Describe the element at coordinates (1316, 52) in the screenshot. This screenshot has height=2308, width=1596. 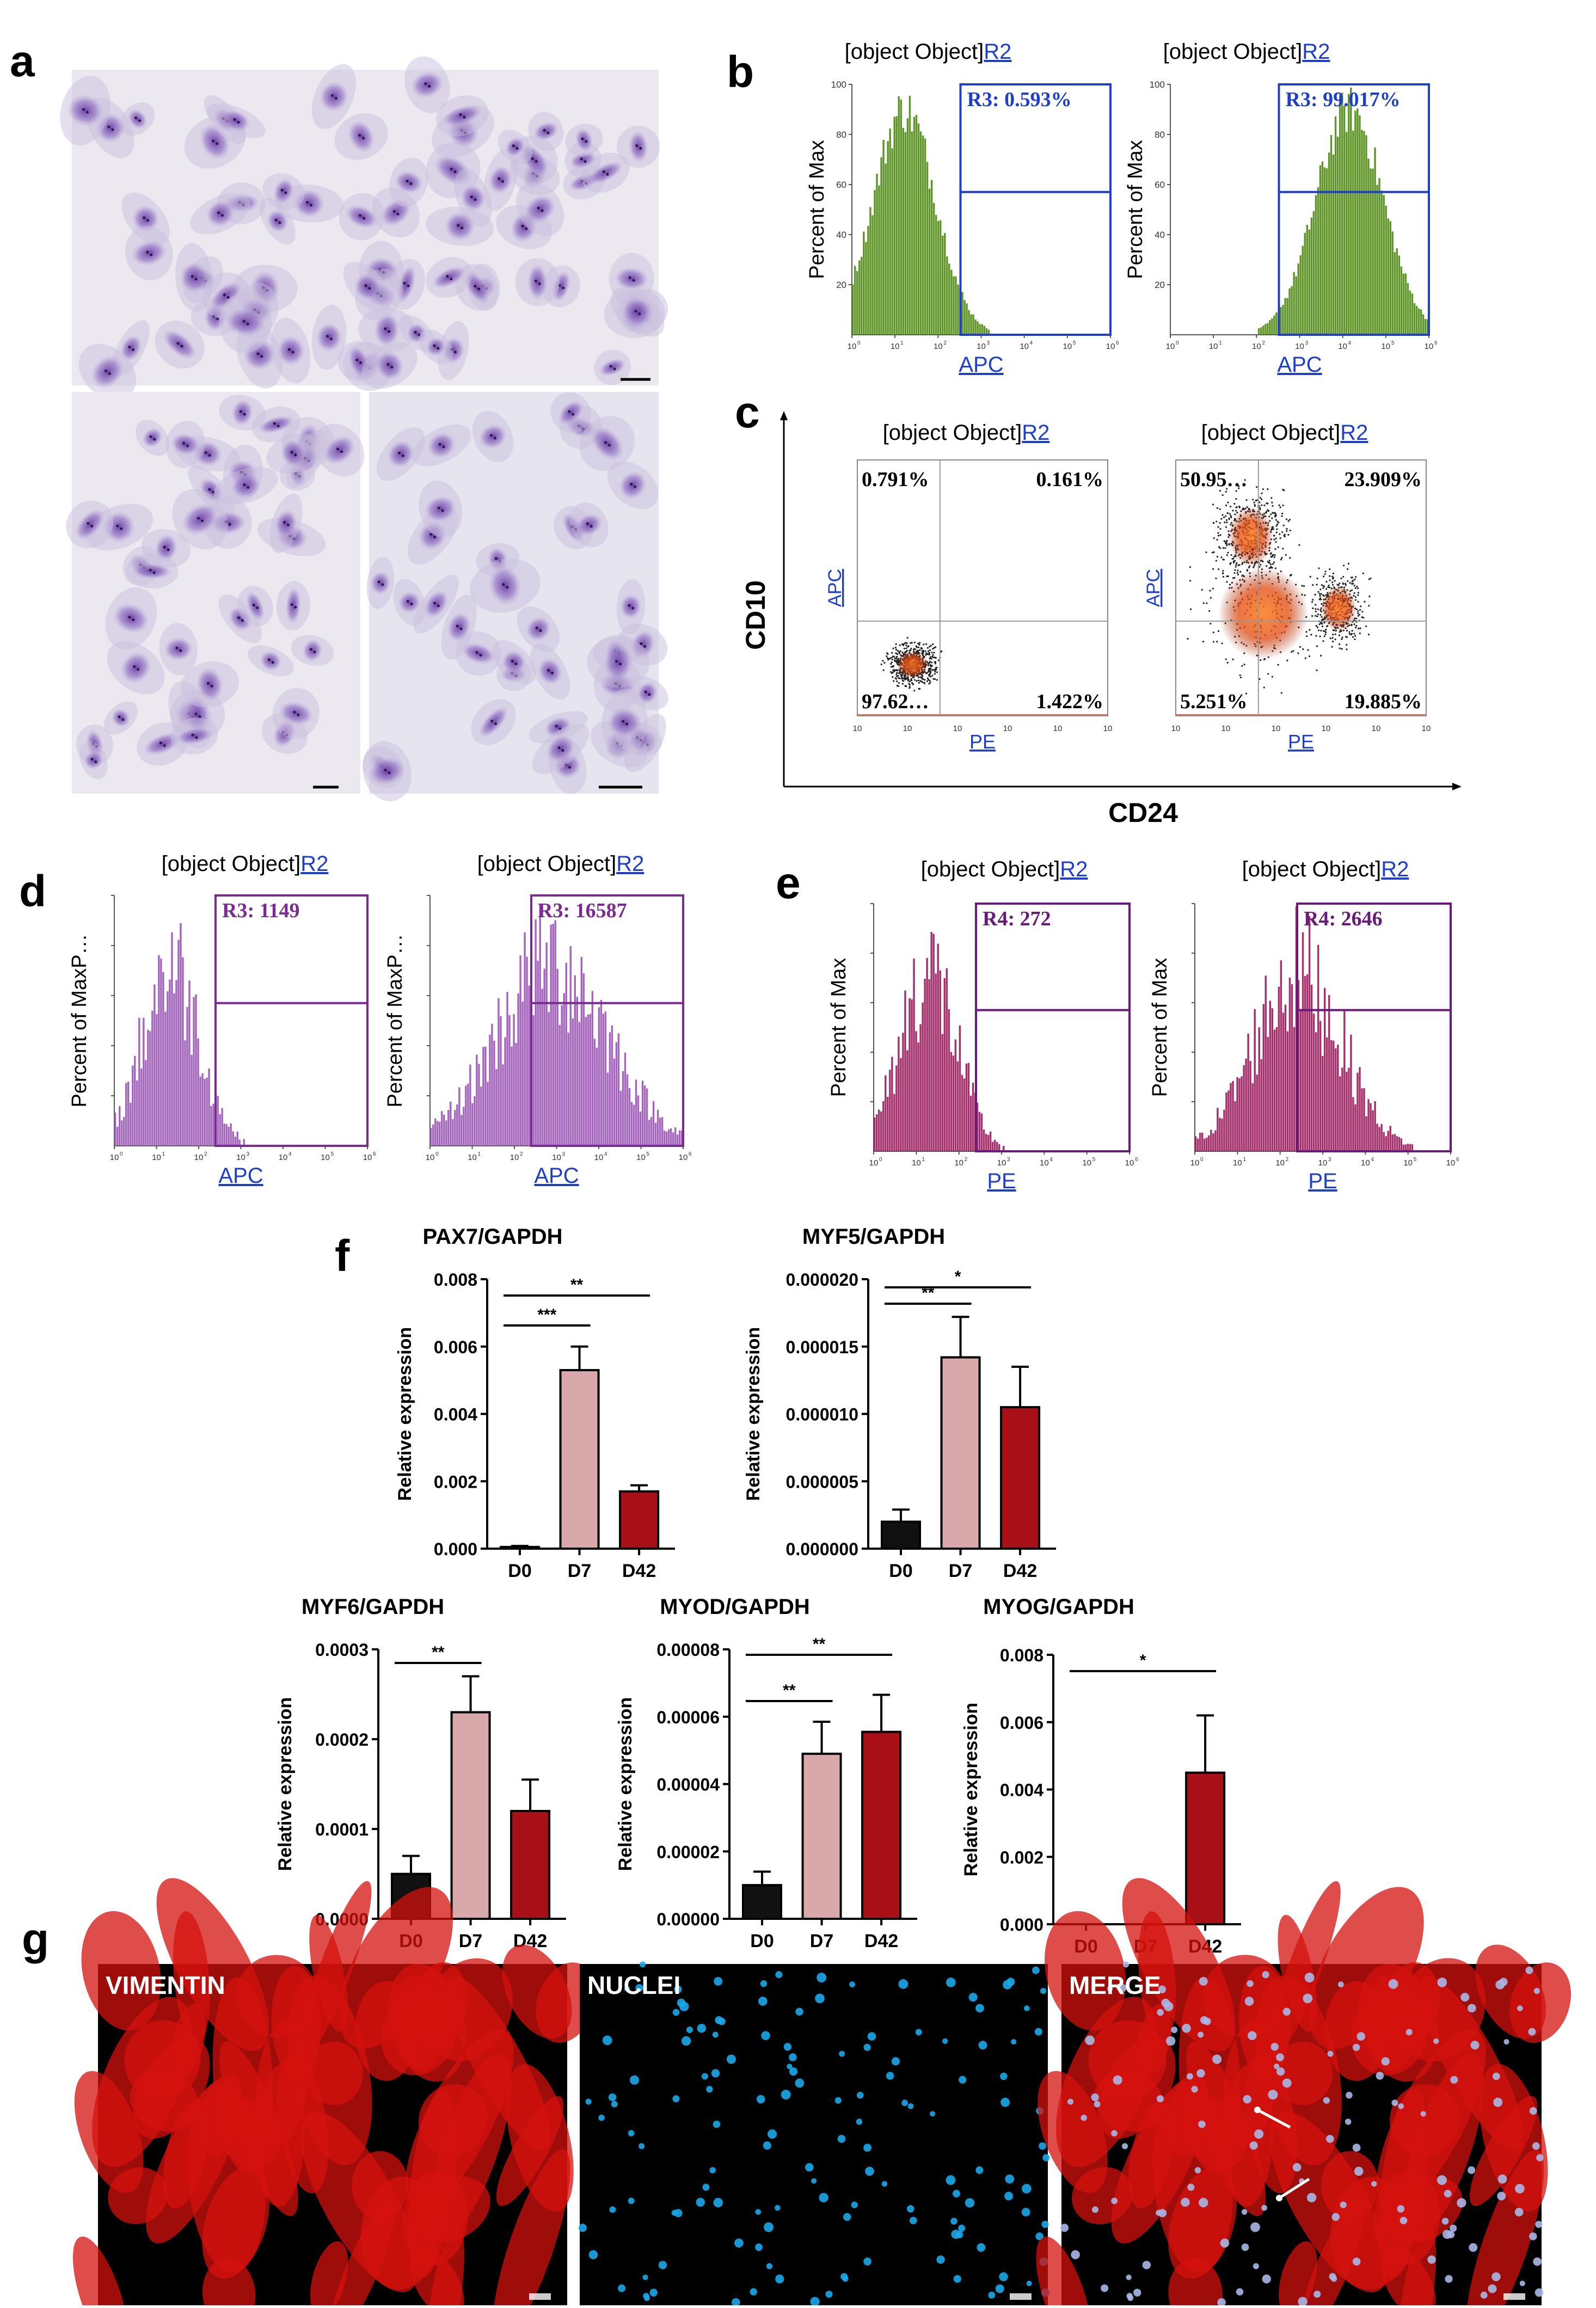
I see `b-plot-2-gate-link: R2` at that location.